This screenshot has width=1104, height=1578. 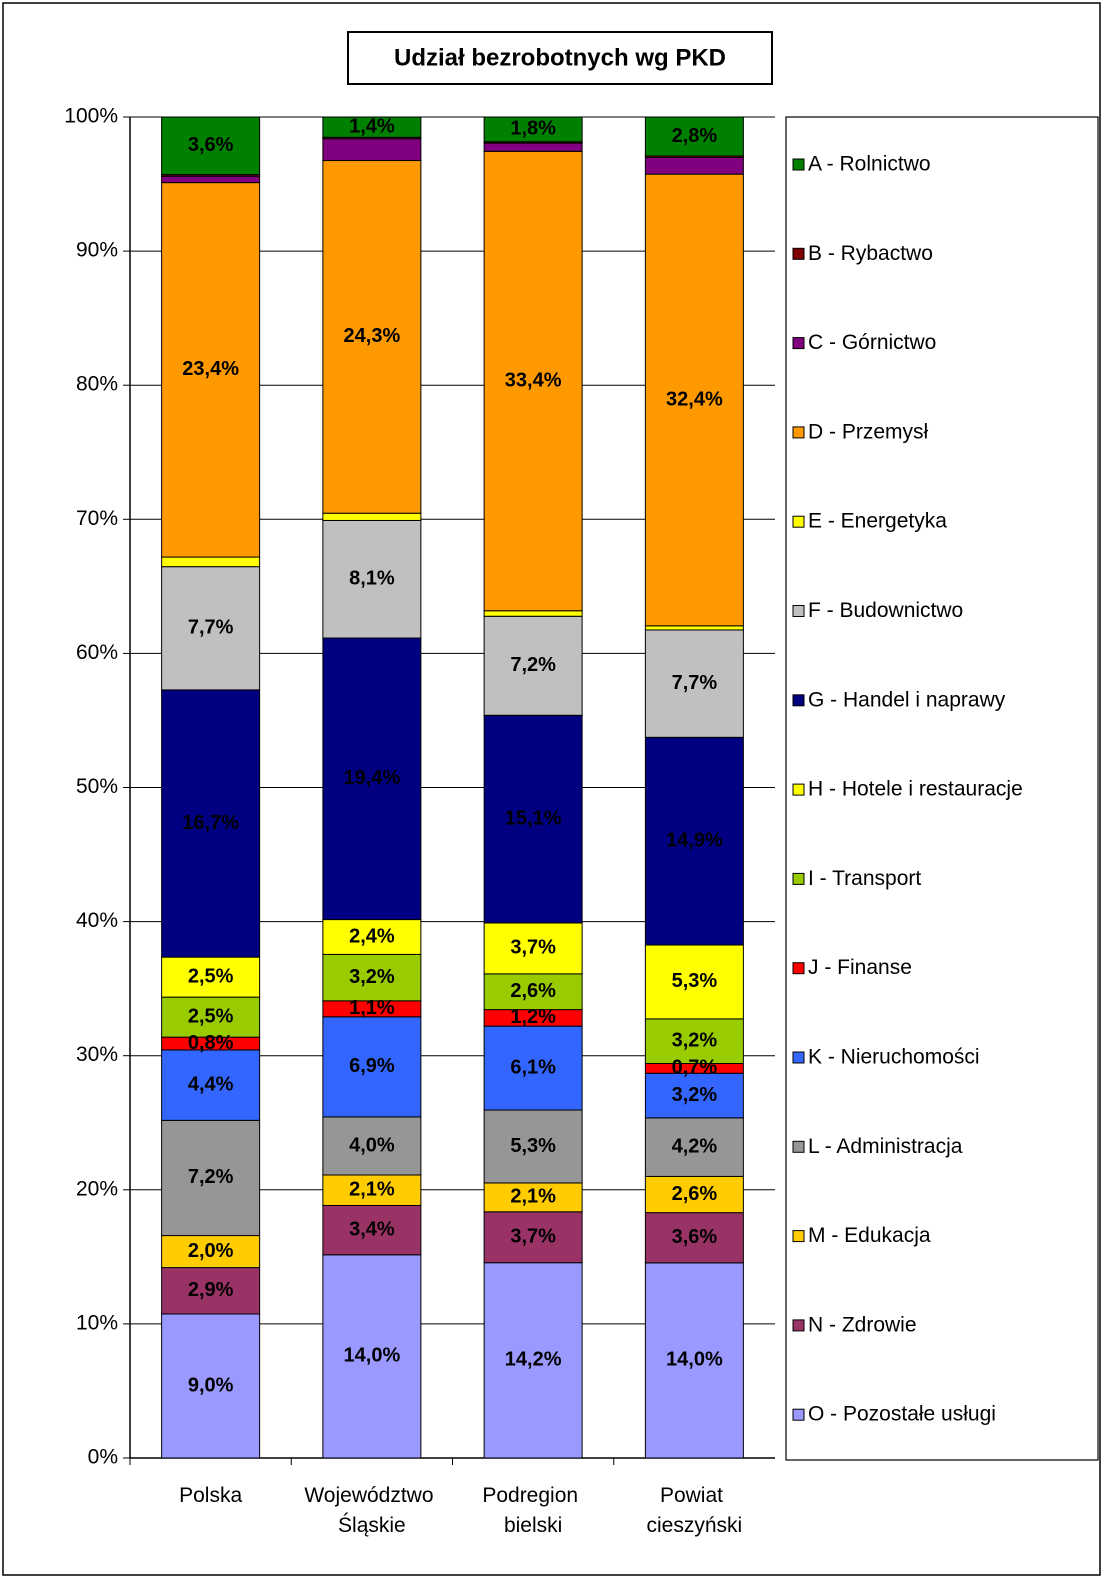 I want to click on y-tick-label: 70%, so click(x=97, y=518).